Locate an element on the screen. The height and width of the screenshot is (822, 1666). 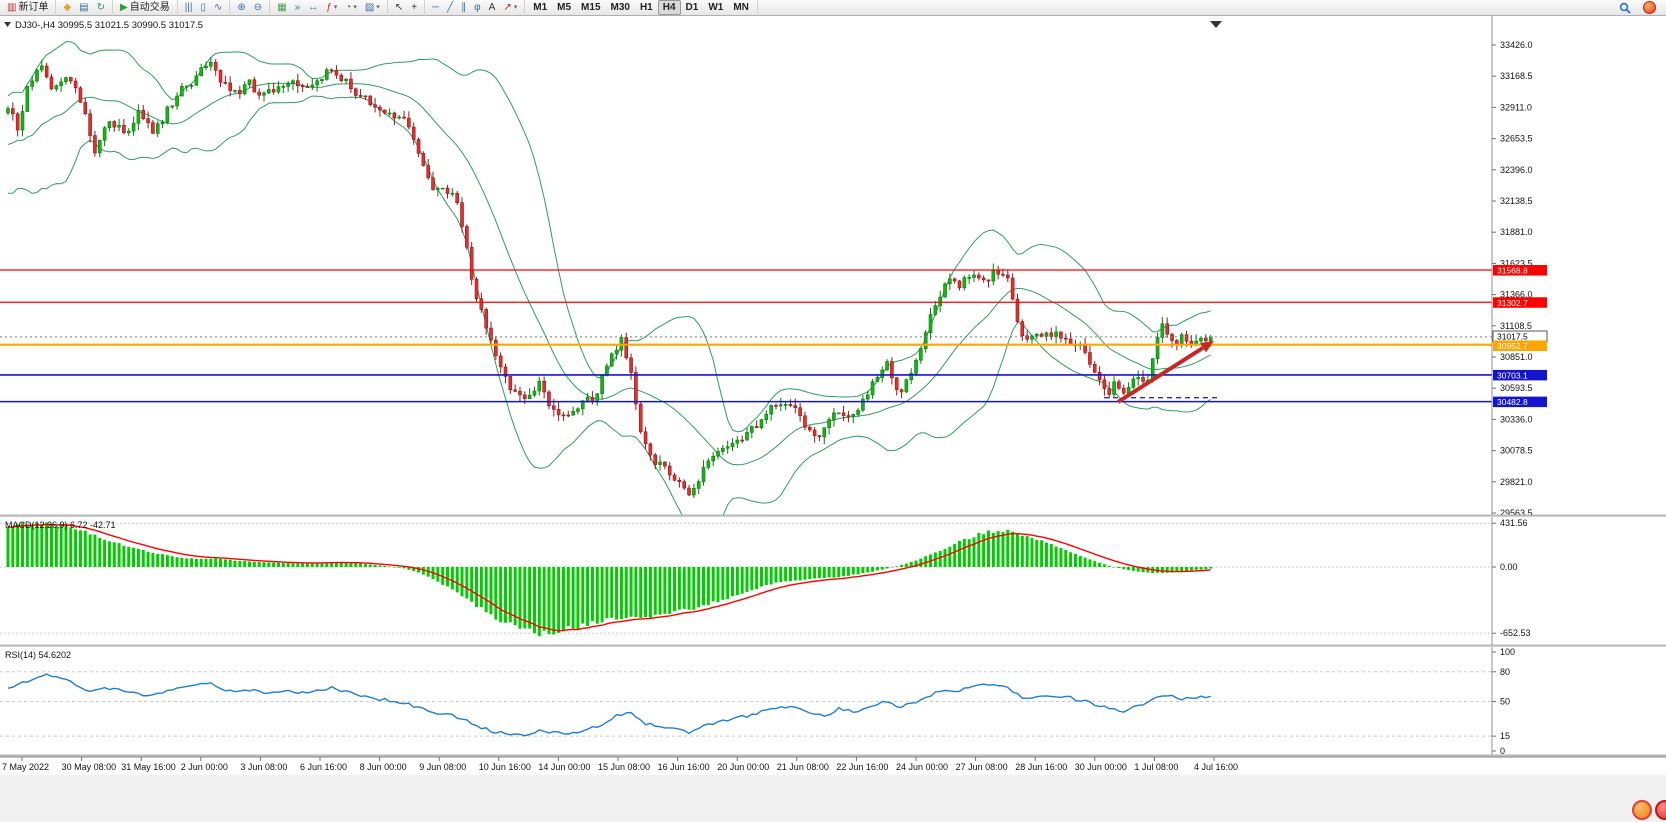
zoom-in-icon: ⊕ is located at coordinates (241, 7).